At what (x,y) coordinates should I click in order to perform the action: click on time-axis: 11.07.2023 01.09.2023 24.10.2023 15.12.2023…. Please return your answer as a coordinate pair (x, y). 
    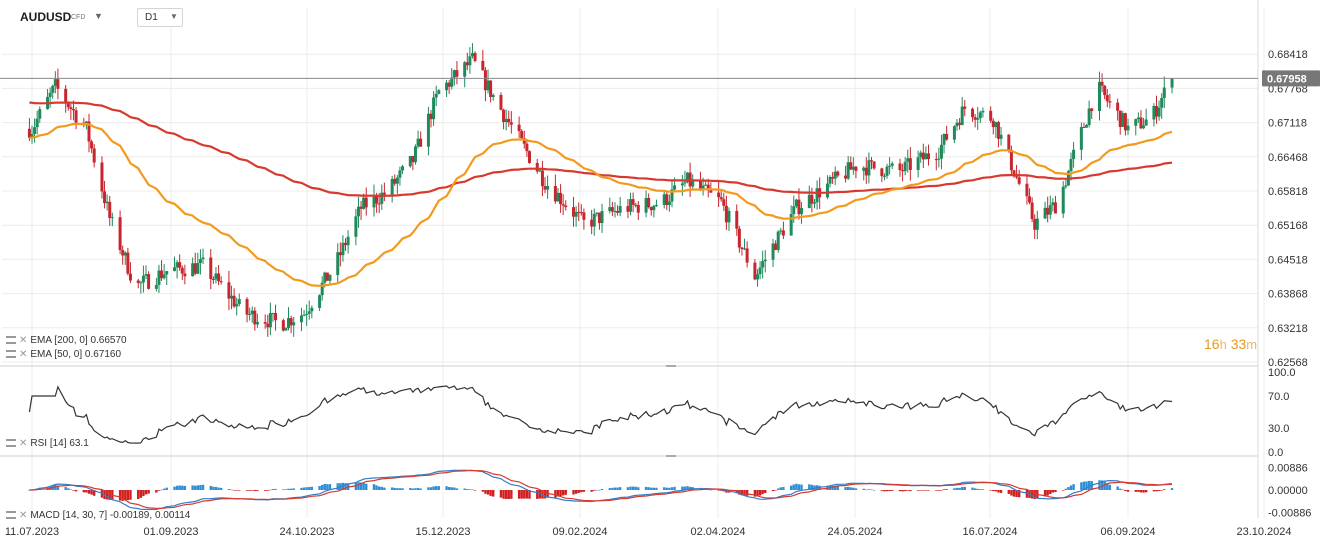
    Looking at the image, I should click on (648, 532).